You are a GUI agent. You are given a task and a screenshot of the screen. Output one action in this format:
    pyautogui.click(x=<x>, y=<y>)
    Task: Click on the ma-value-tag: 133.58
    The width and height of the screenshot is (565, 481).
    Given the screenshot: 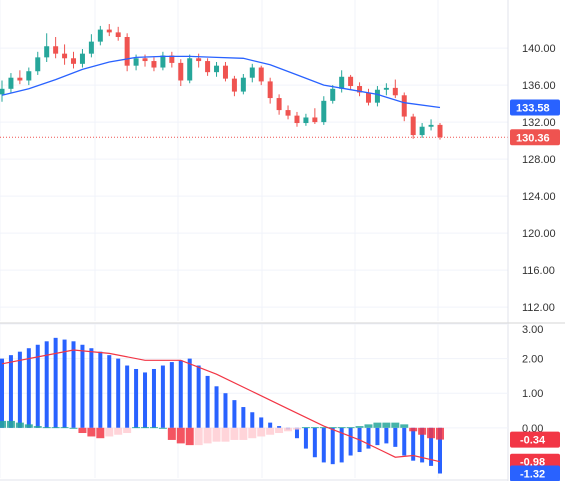 What is the action you would take?
    pyautogui.click(x=535, y=107)
    